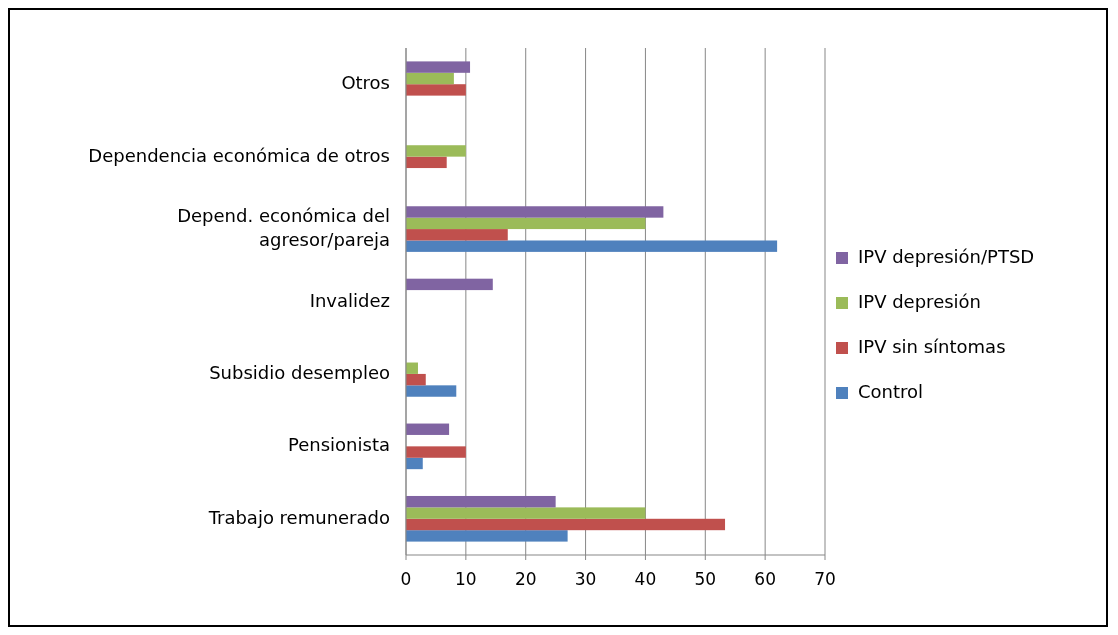 The height and width of the screenshot is (635, 1118). What do you see at coordinates (932, 346) in the screenshot?
I see `legend-label: IPV sin síntomas` at bounding box center [932, 346].